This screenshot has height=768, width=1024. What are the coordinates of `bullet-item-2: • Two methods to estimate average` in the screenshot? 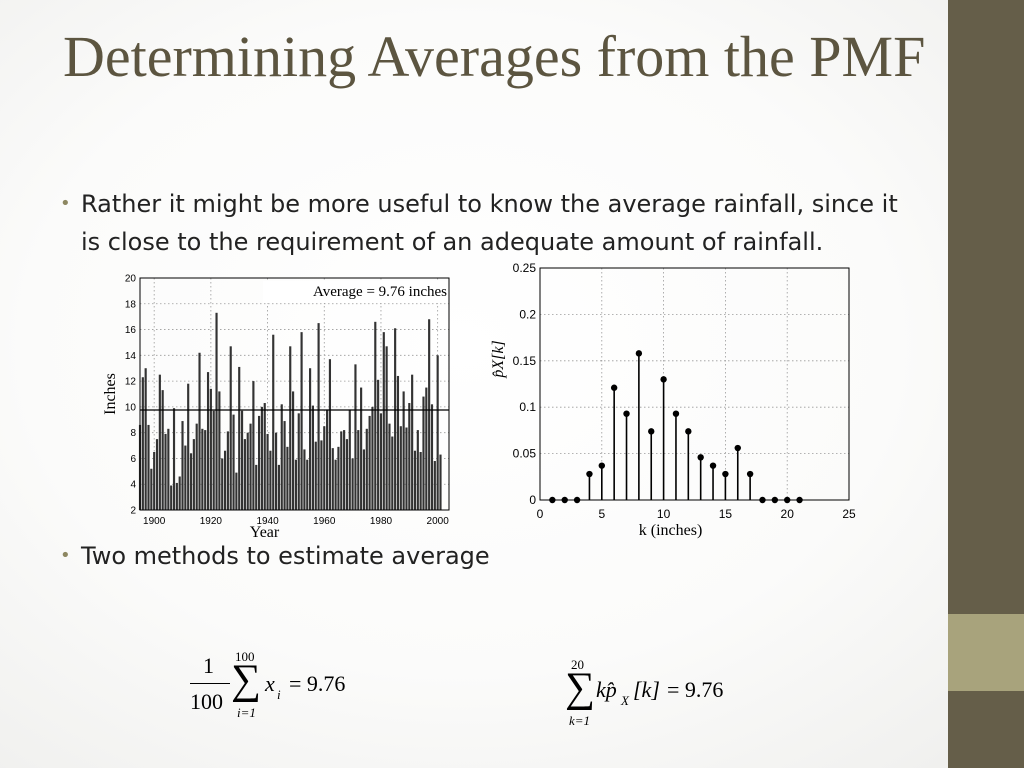 It's located at (360, 556).